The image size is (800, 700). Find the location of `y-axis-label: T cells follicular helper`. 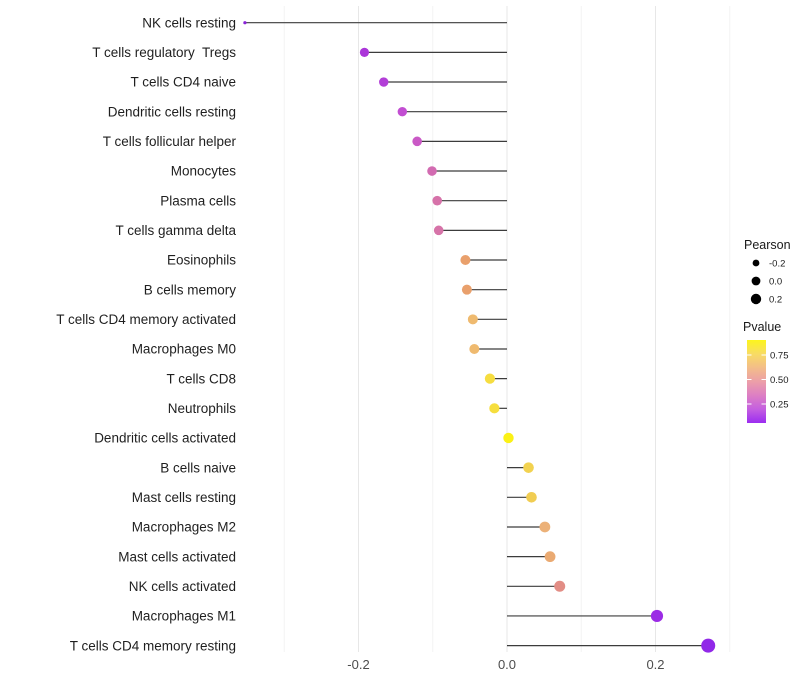

y-axis-label: T cells follicular helper is located at coordinates (170, 141).